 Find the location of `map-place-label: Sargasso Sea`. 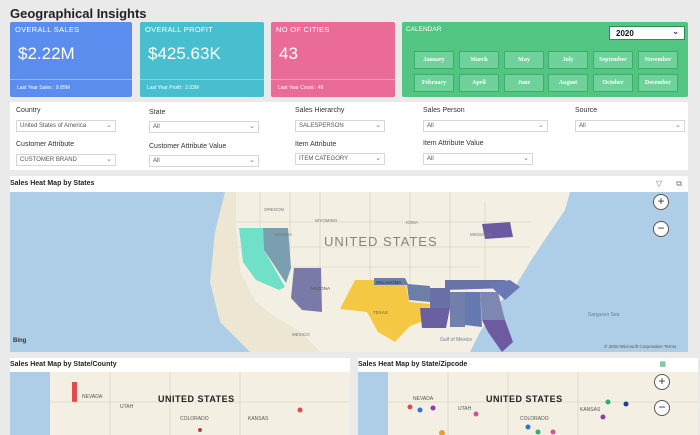

map-place-label: Sargasso Sea is located at coordinates (604, 315).